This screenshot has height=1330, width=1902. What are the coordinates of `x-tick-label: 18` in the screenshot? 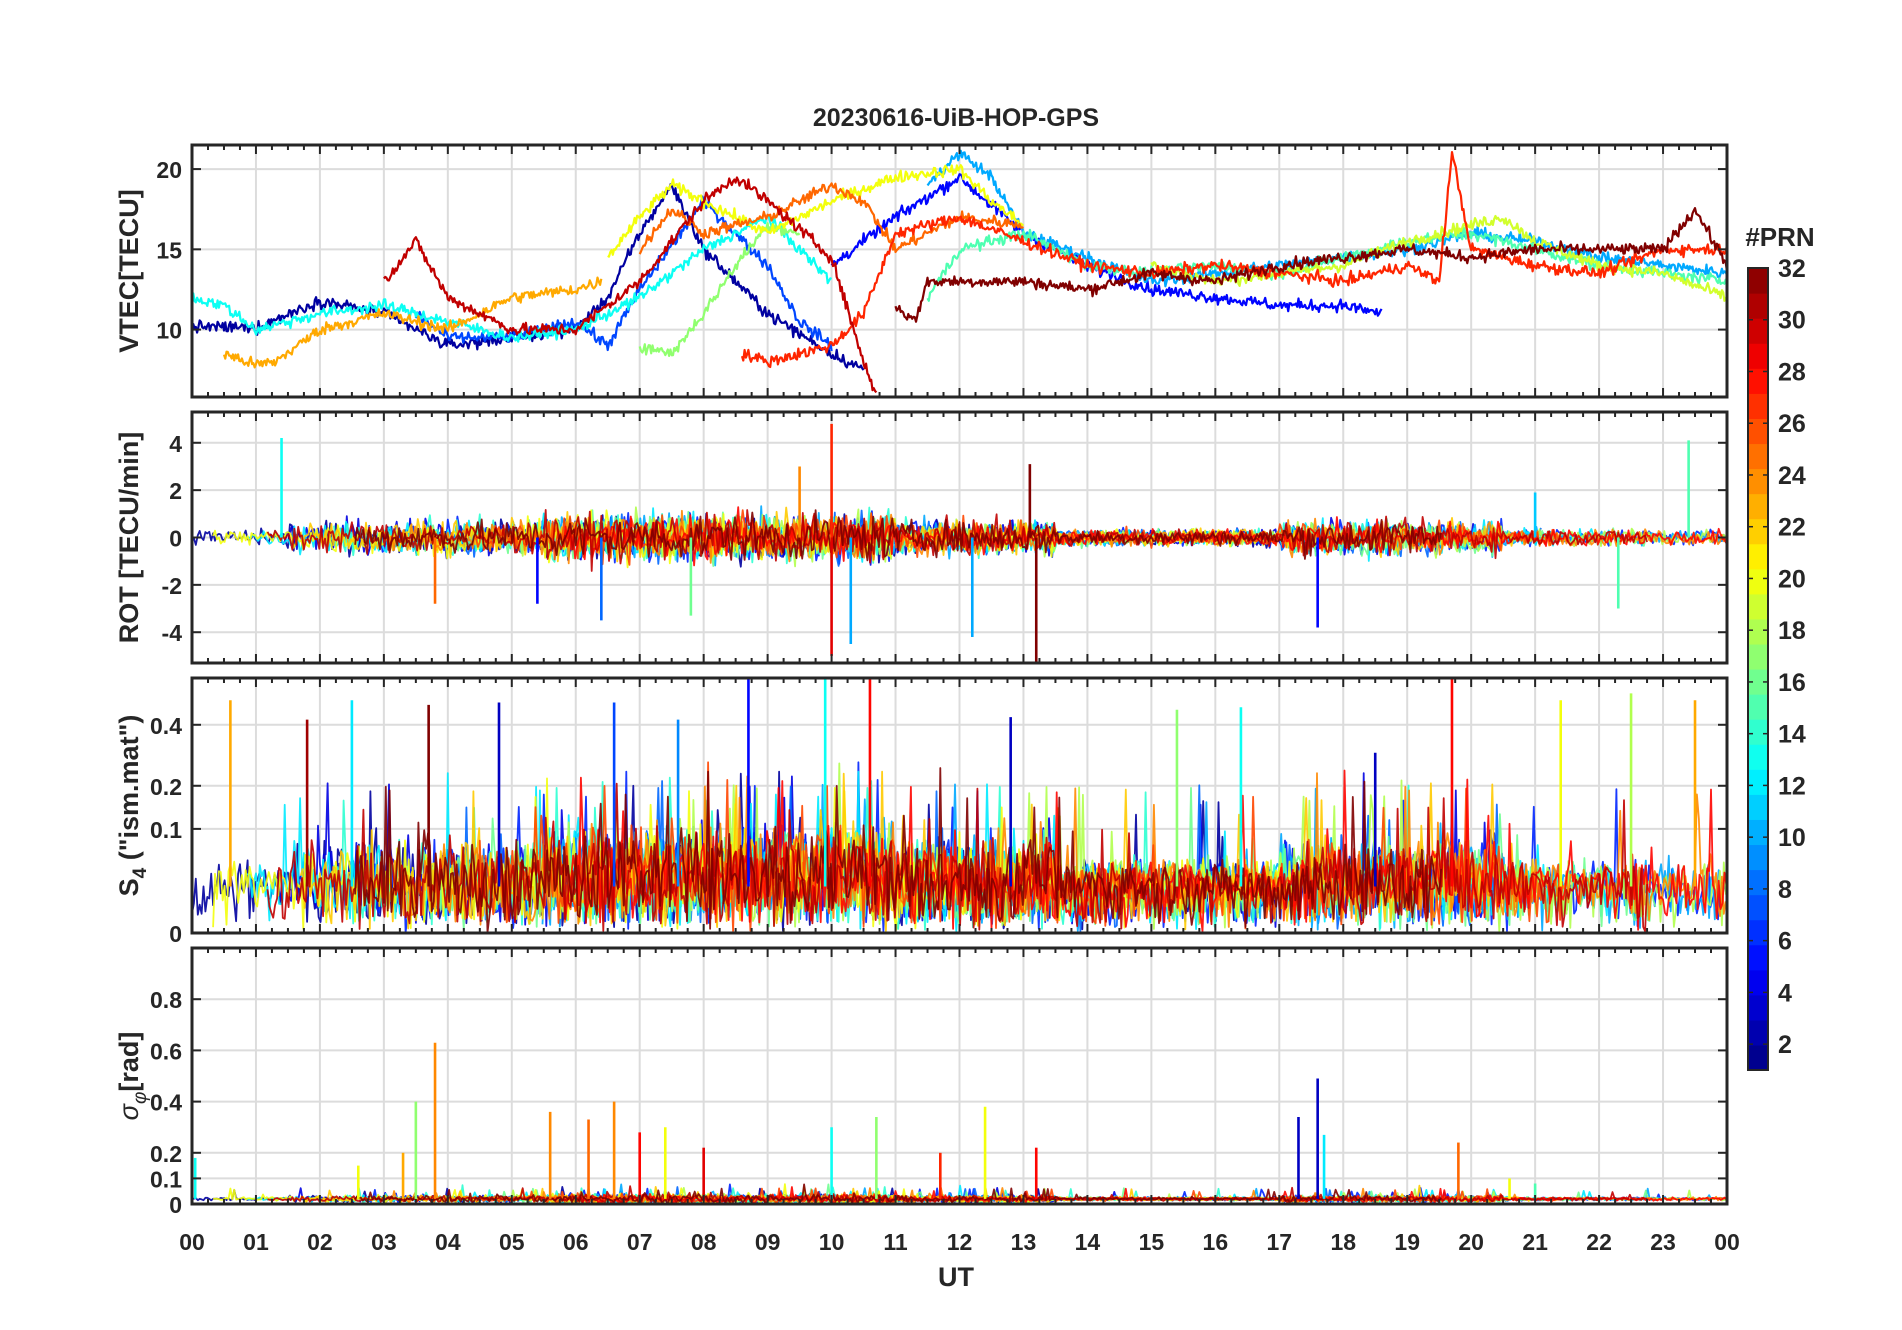 It's located at (1343, 1242).